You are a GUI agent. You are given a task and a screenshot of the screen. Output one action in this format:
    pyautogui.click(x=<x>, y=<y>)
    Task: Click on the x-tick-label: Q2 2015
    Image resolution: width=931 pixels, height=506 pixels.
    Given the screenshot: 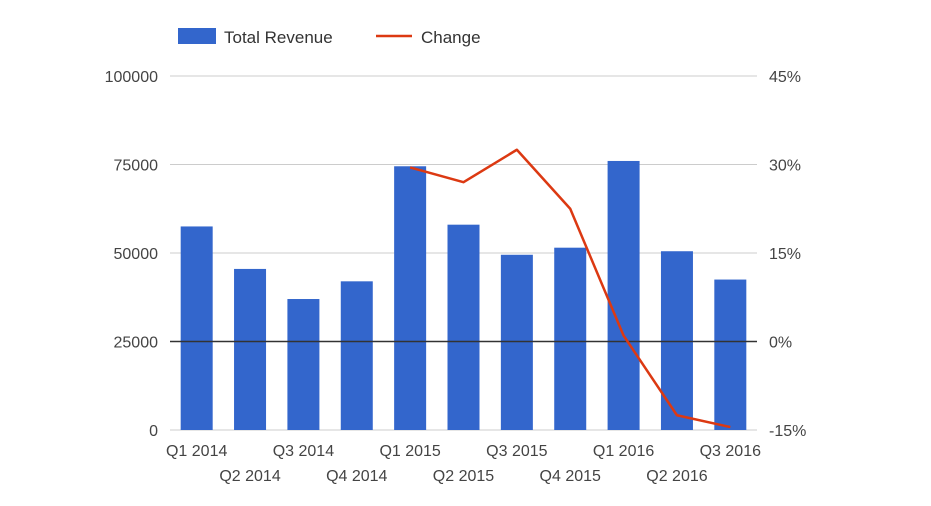 What is the action you would take?
    pyautogui.click(x=463, y=476)
    